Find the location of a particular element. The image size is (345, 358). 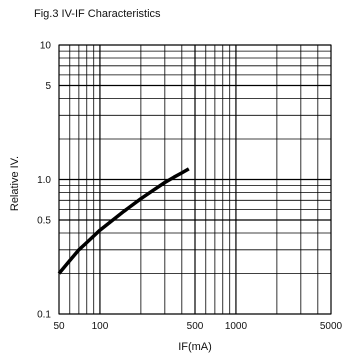

x-tick-label: 500 is located at coordinates (195, 326).